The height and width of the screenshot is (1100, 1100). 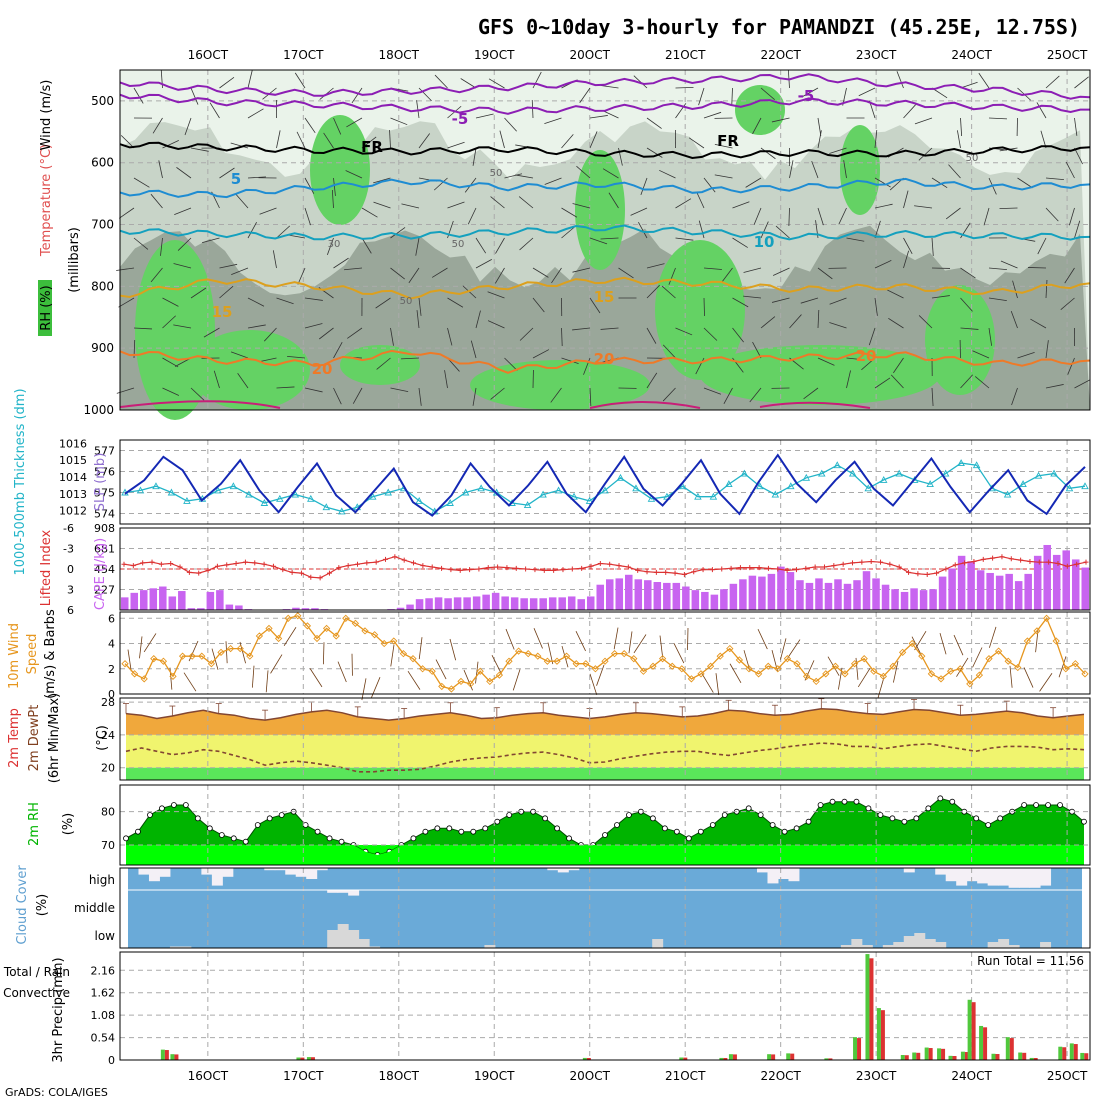 What do you see at coordinates (728, 141) in the screenshot?
I see `isotherm-label: FR` at bounding box center [728, 141].